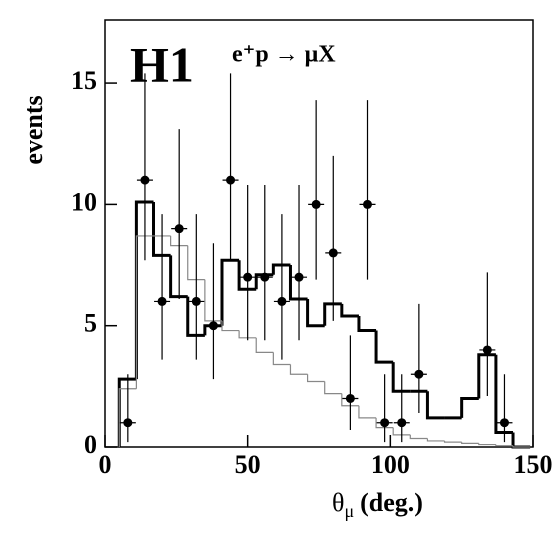  I want to click on x-axis-label: θμ (deg.), so click(377, 504).